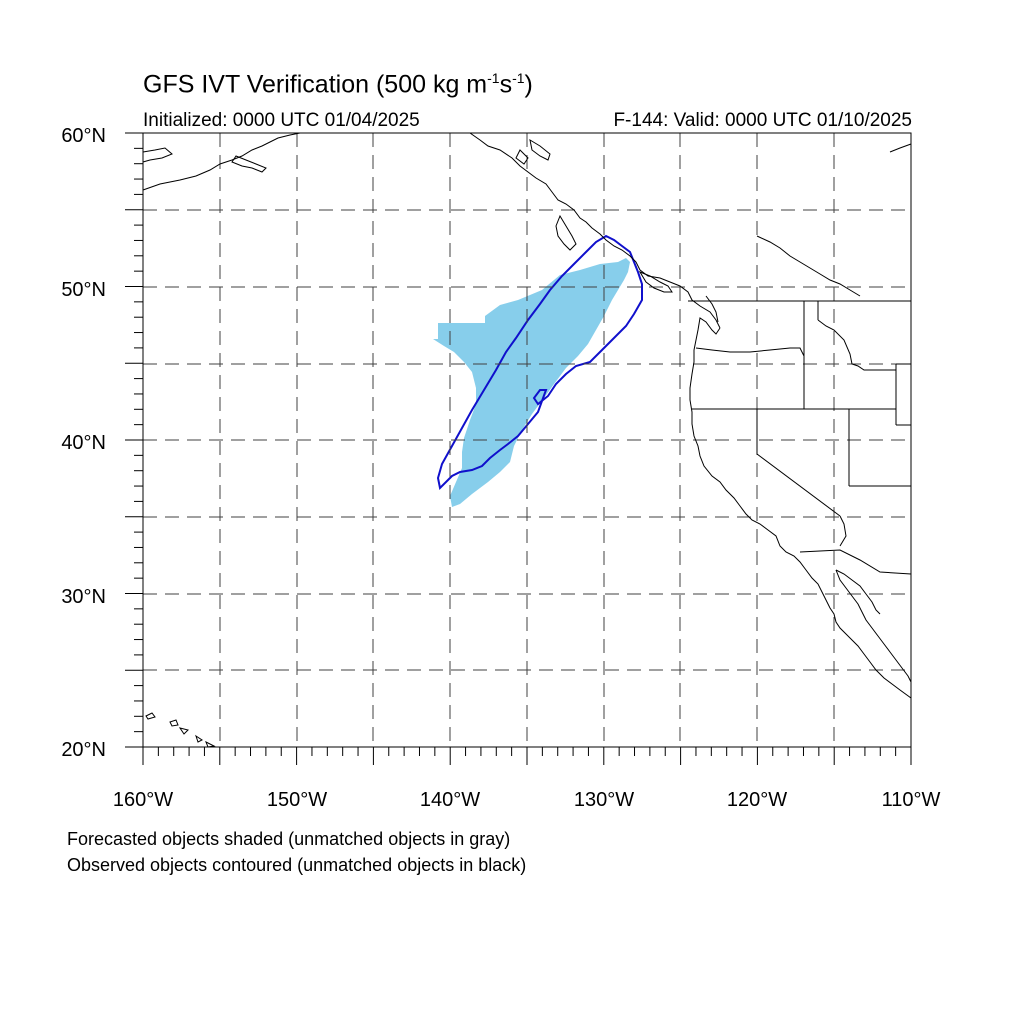  I want to click on lat-label-40n: 40°N, so click(83, 443).